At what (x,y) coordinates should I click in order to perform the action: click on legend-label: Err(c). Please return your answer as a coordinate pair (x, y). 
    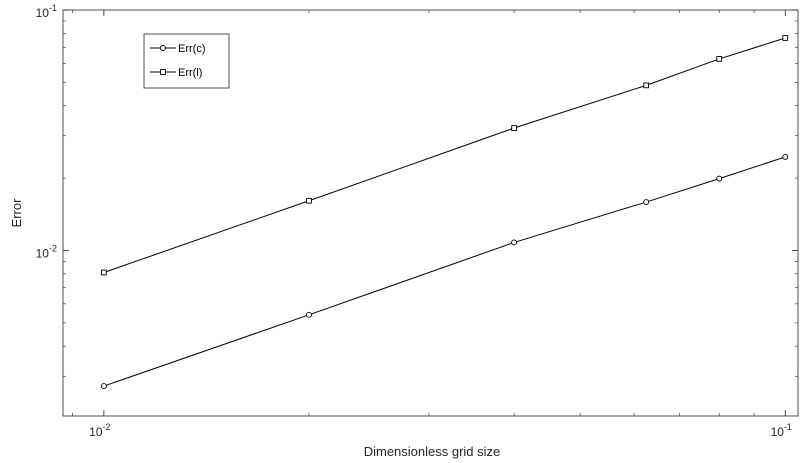
    Looking at the image, I should click on (192, 49).